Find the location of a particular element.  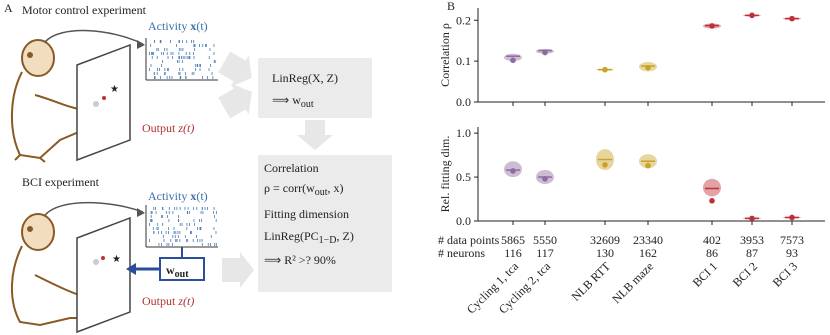

y-axis-label: Rel. fitting dim. is located at coordinates (445, 174).